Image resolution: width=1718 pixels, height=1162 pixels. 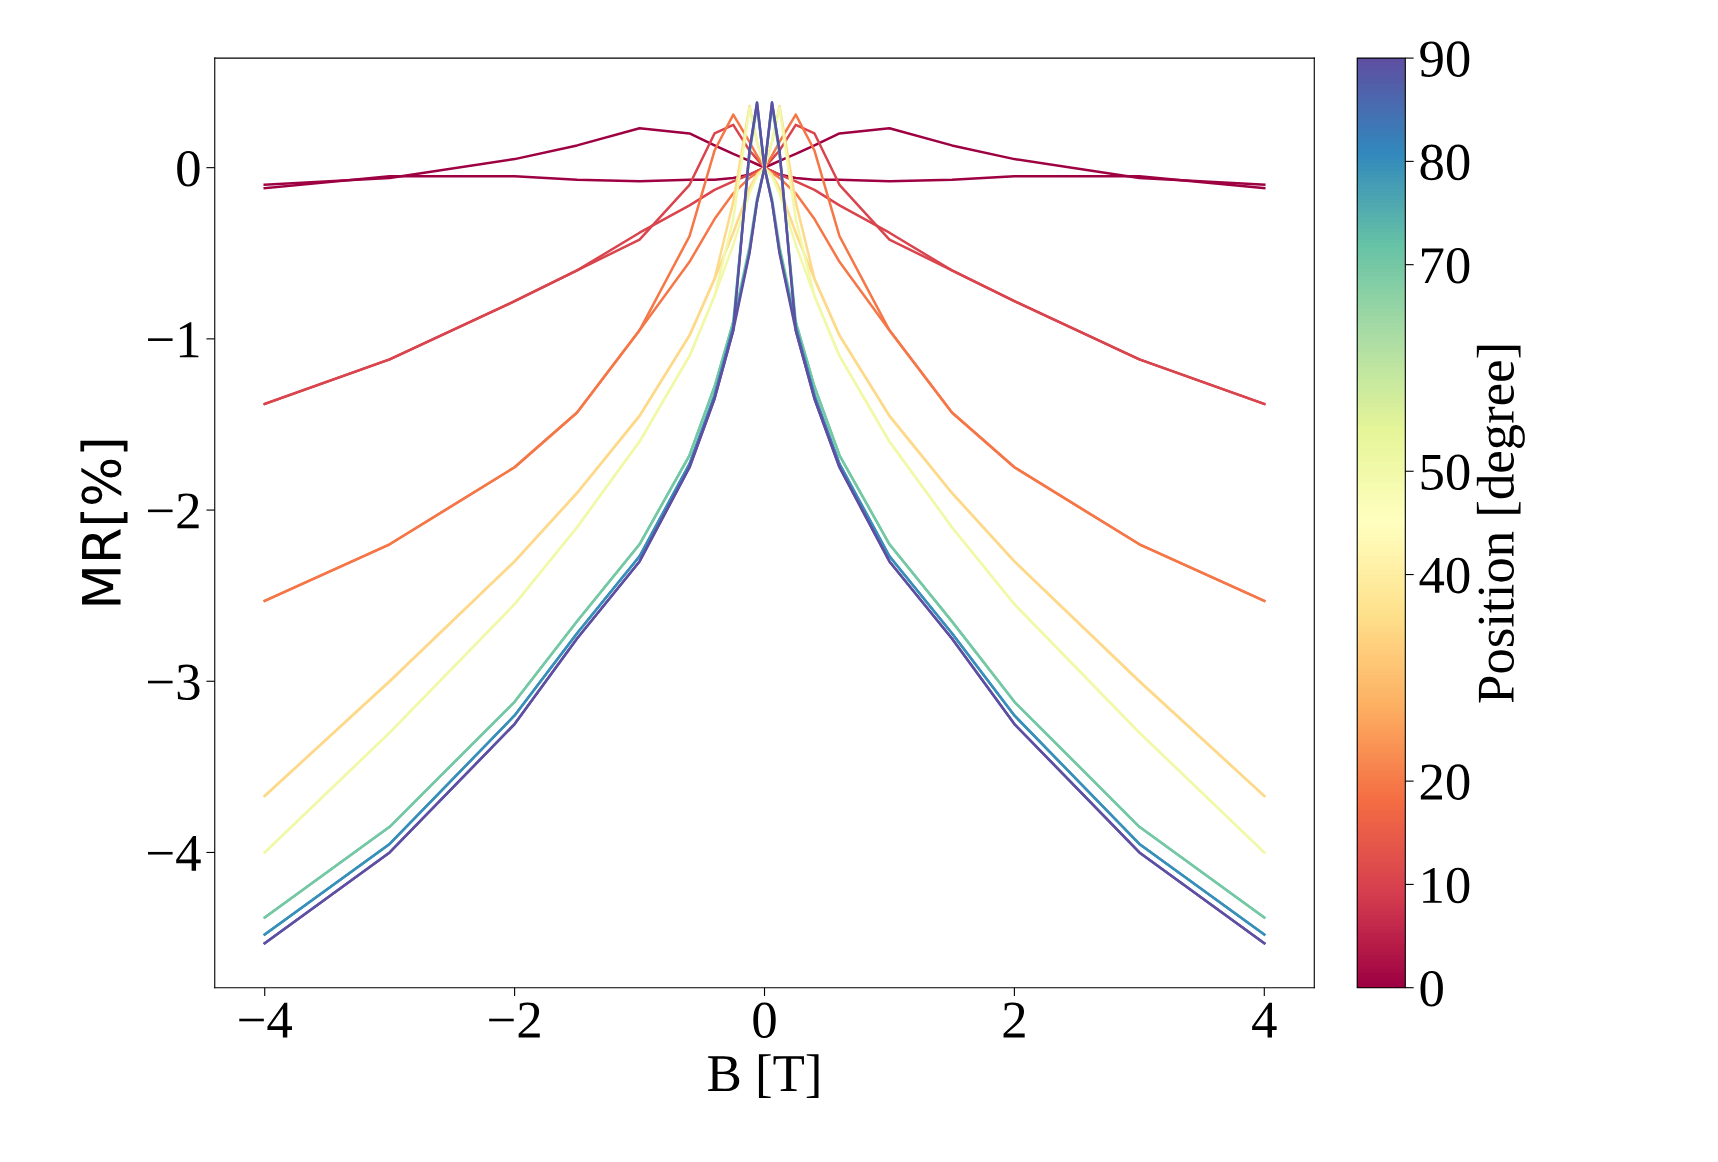 I want to click on color-bar-label: 0, so click(x=1431, y=988).